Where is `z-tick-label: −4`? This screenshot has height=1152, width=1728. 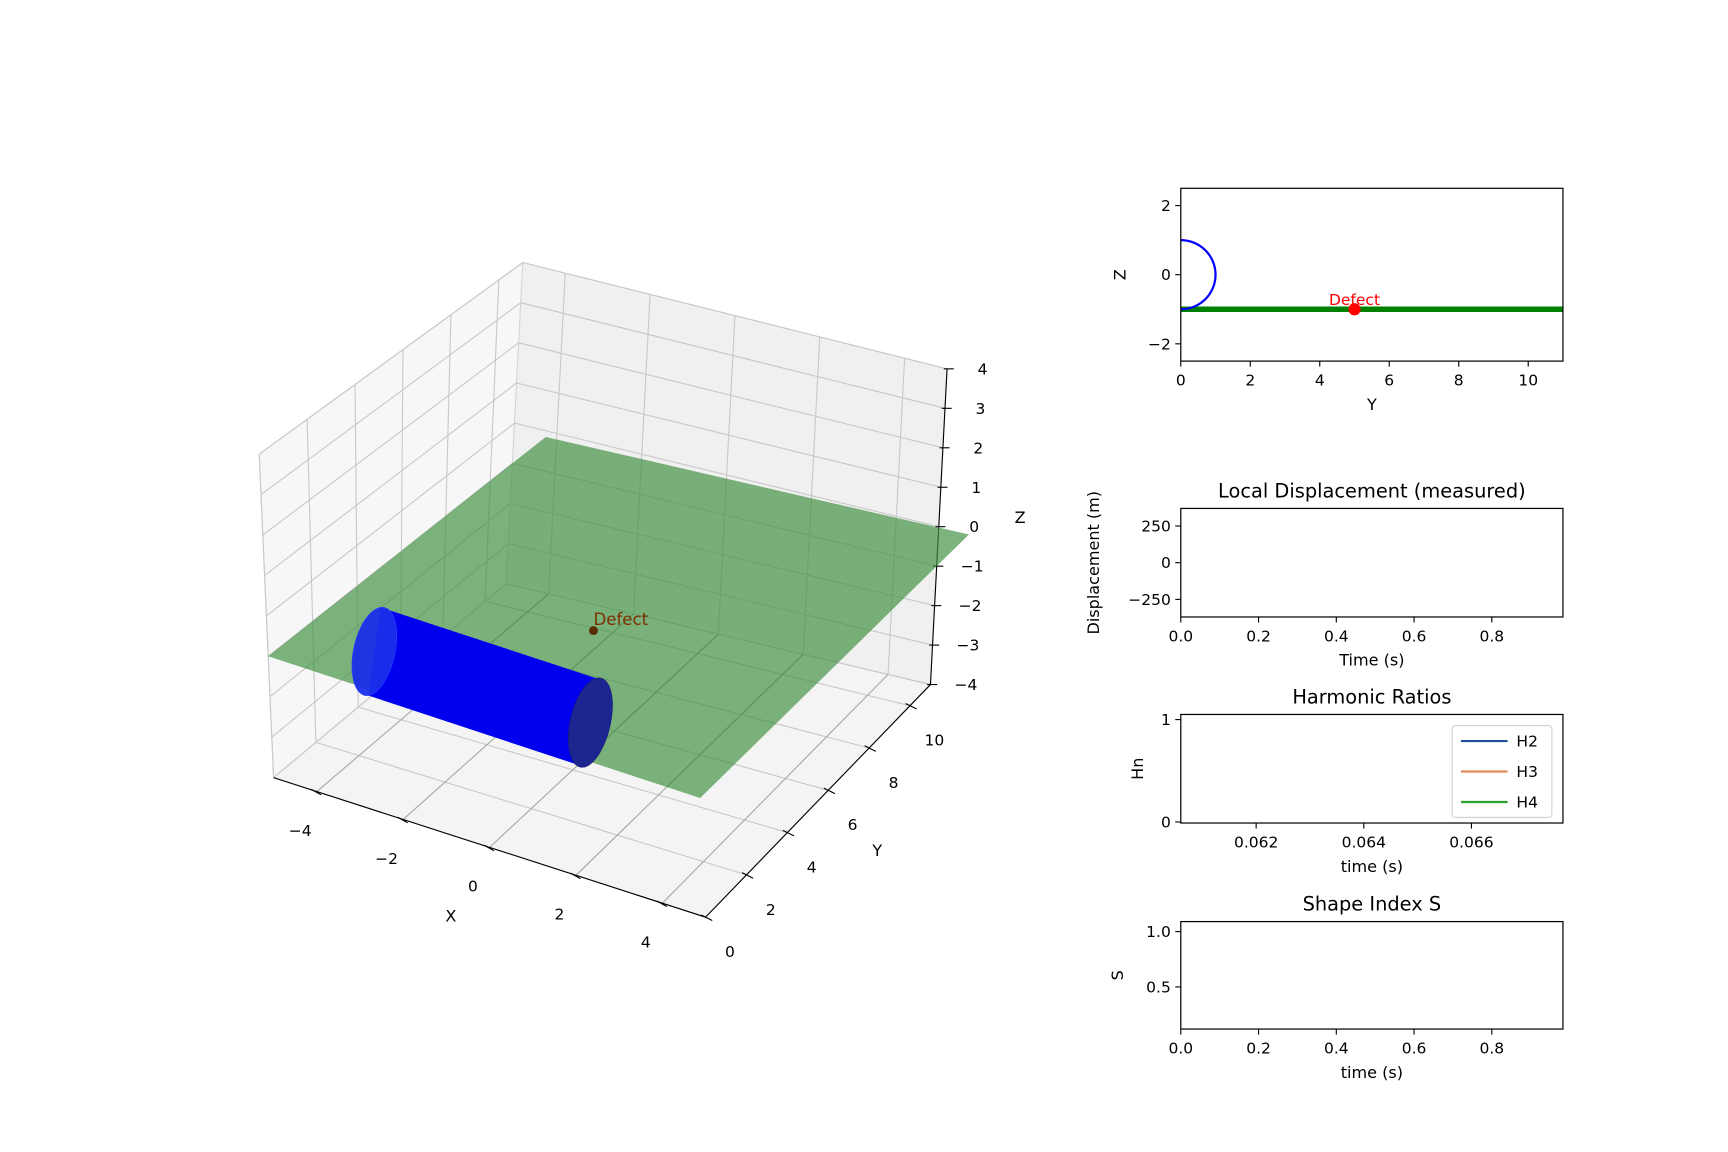 z-tick-label: −4 is located at coordinates (965, 685).